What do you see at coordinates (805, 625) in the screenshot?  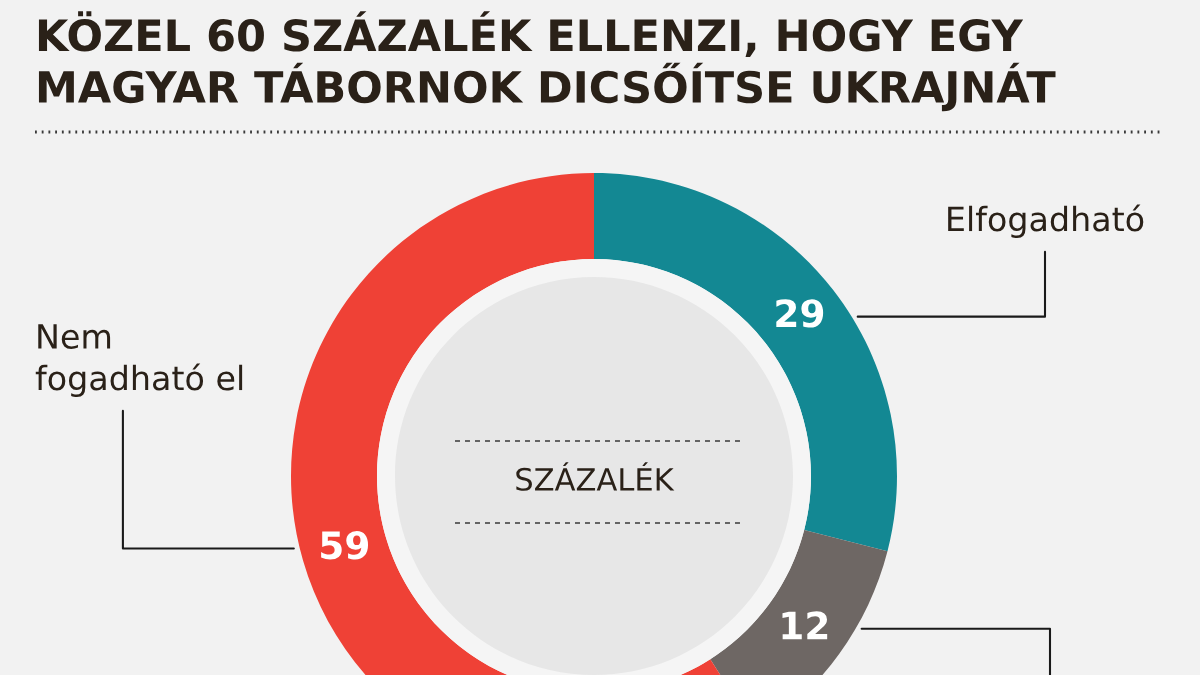 I see `data-label: 12` at bounding box center [805, 625].